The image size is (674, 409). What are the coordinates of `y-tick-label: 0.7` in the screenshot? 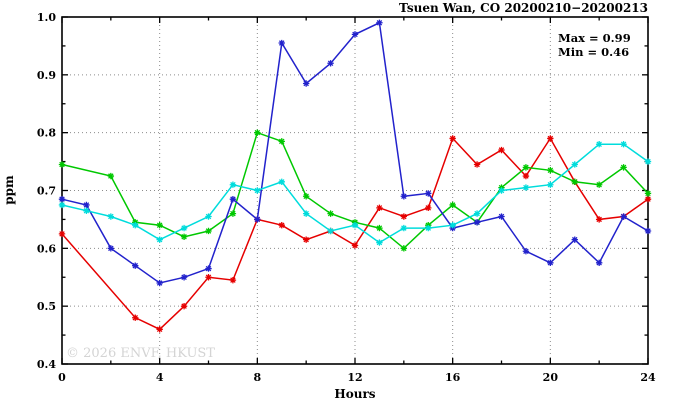 It's located at (46, 191).